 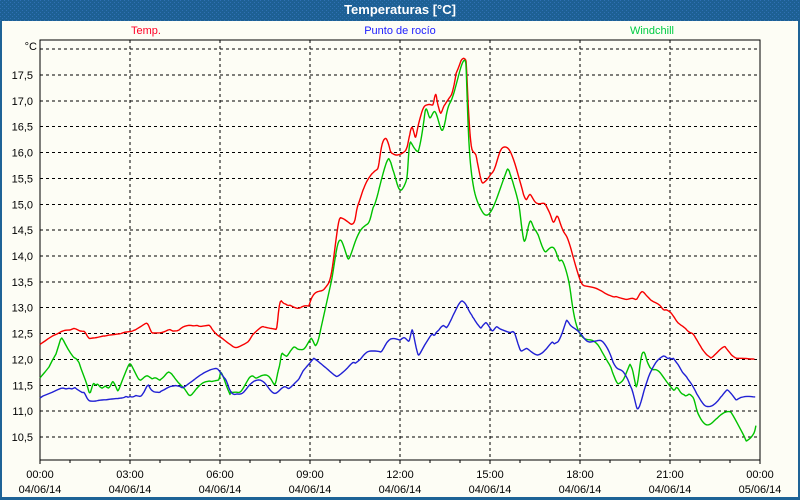 I want to click on svg-text: 18:00, so click(x=580, y=475).